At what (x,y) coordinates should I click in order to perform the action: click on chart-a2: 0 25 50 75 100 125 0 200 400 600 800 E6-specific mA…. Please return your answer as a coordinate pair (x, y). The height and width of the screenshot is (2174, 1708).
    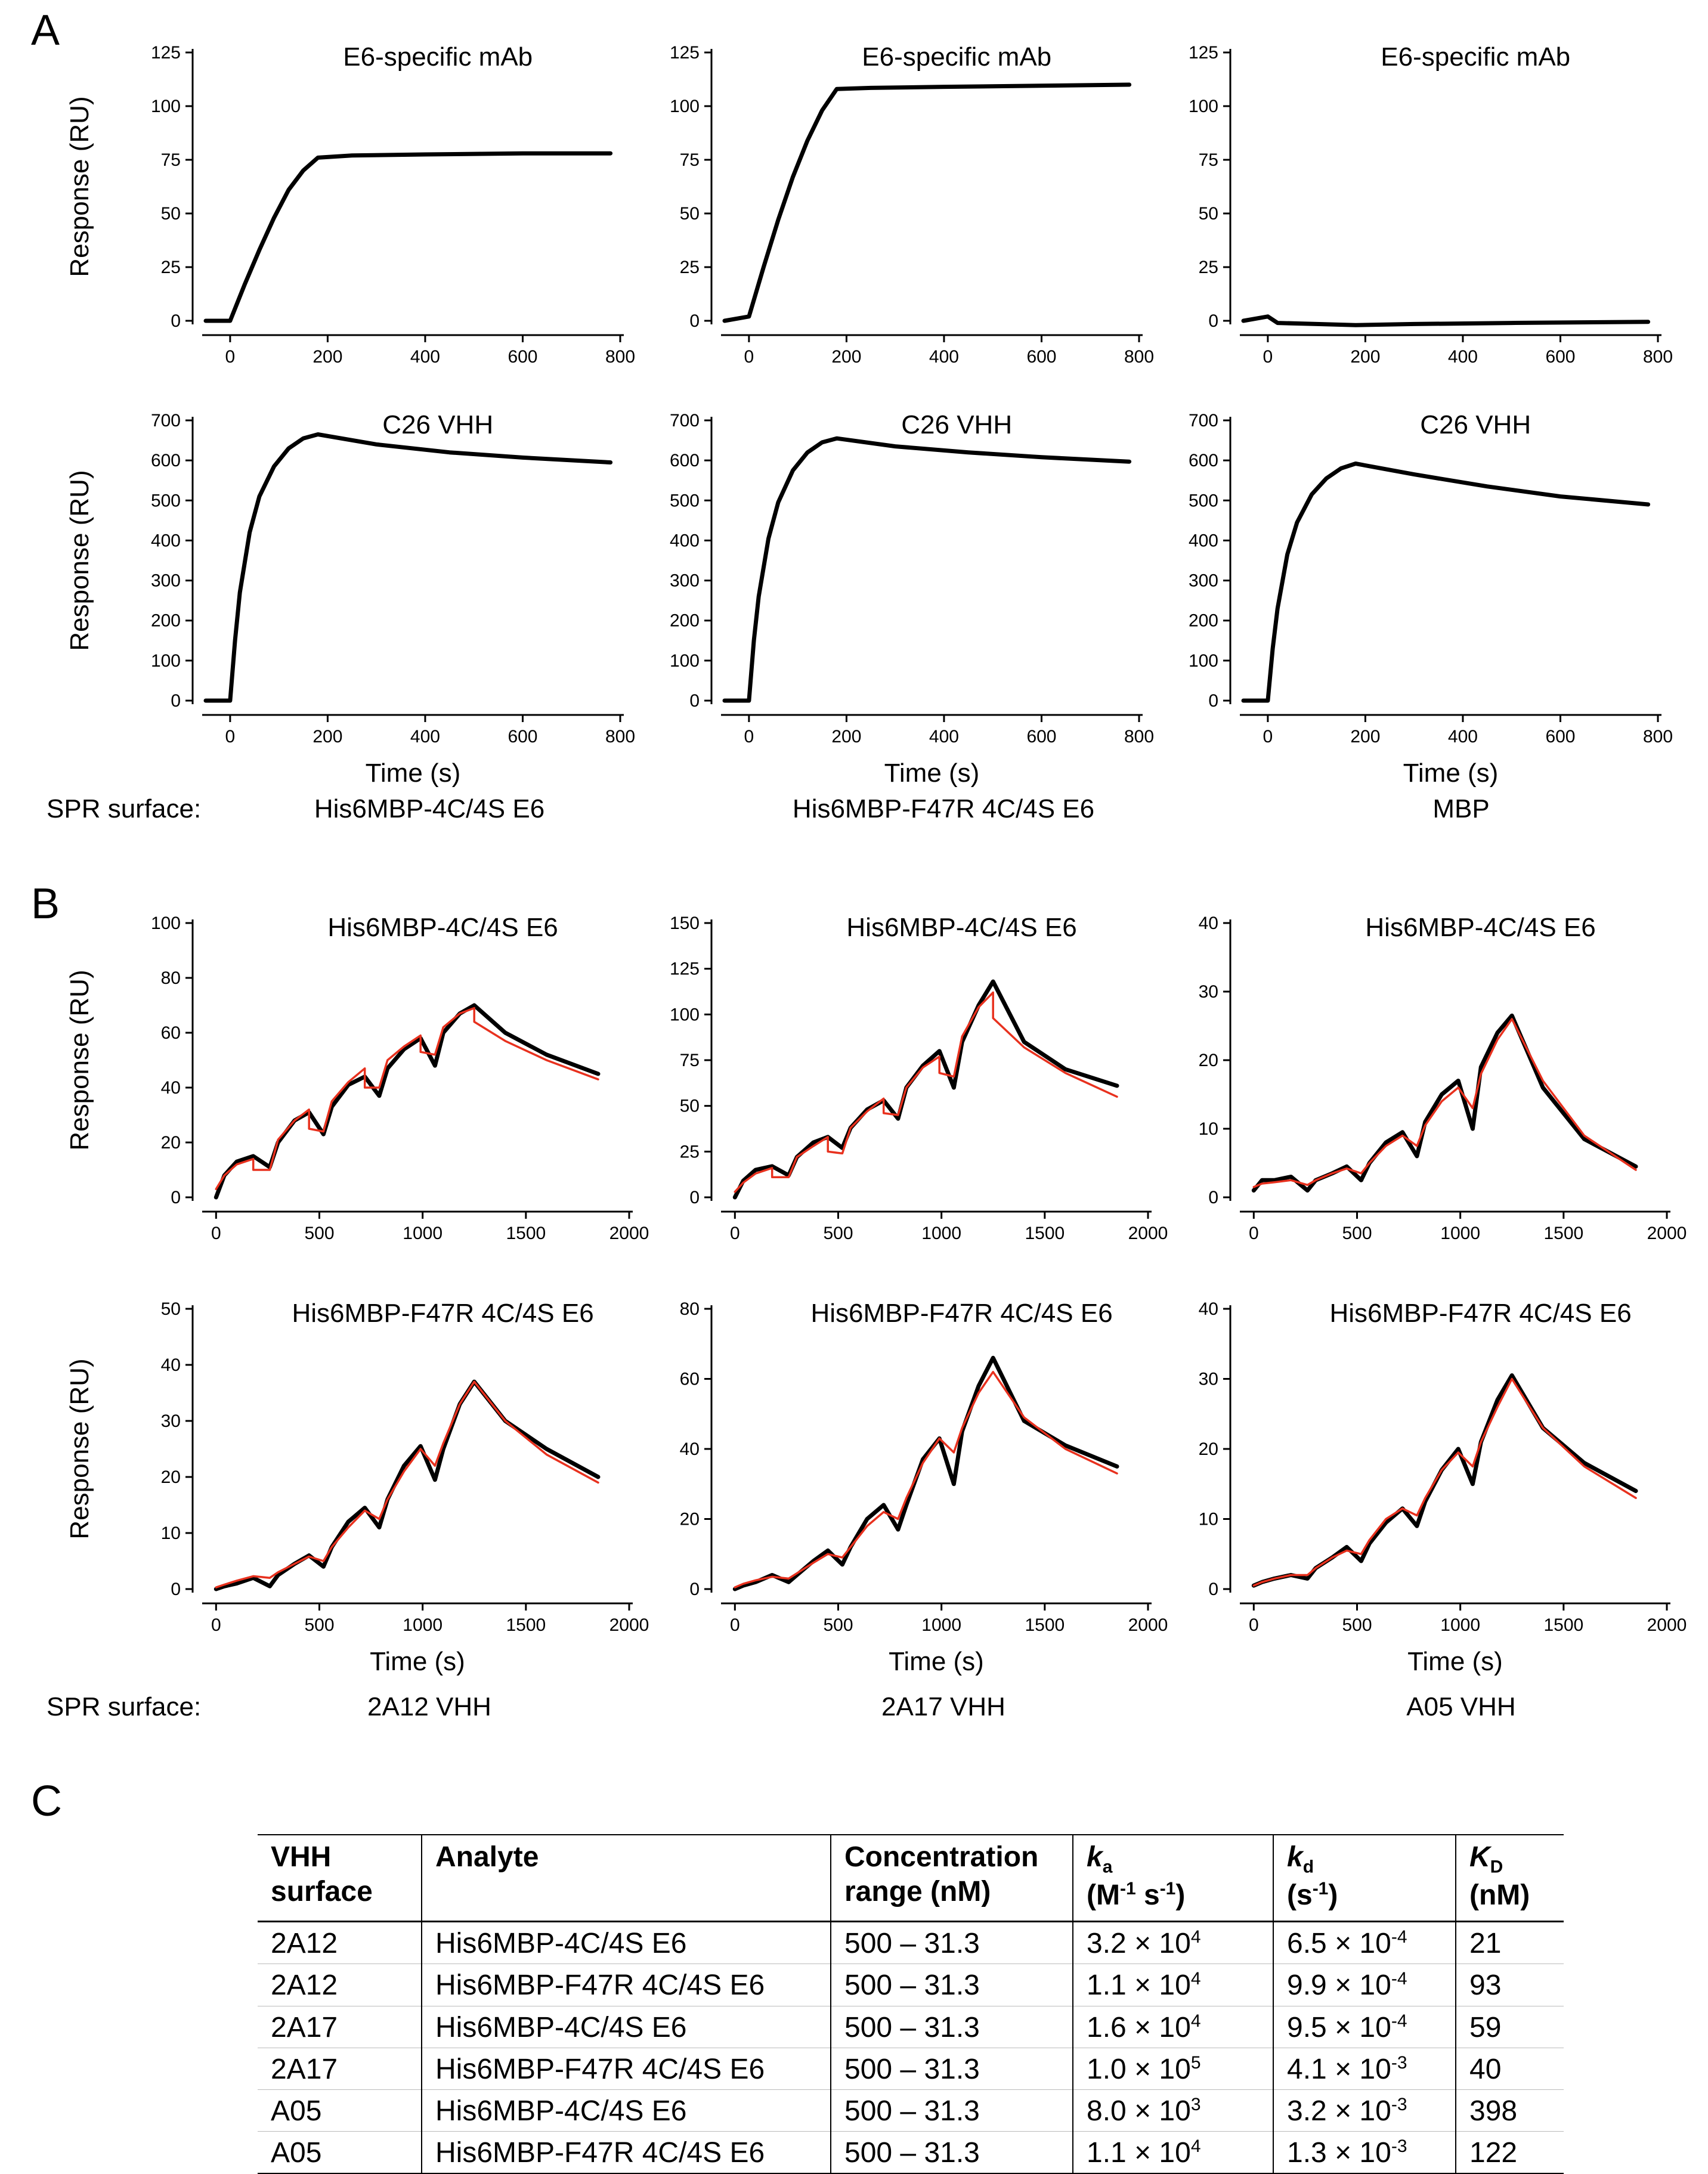
    Looking at the image, I should click on (912, 204).